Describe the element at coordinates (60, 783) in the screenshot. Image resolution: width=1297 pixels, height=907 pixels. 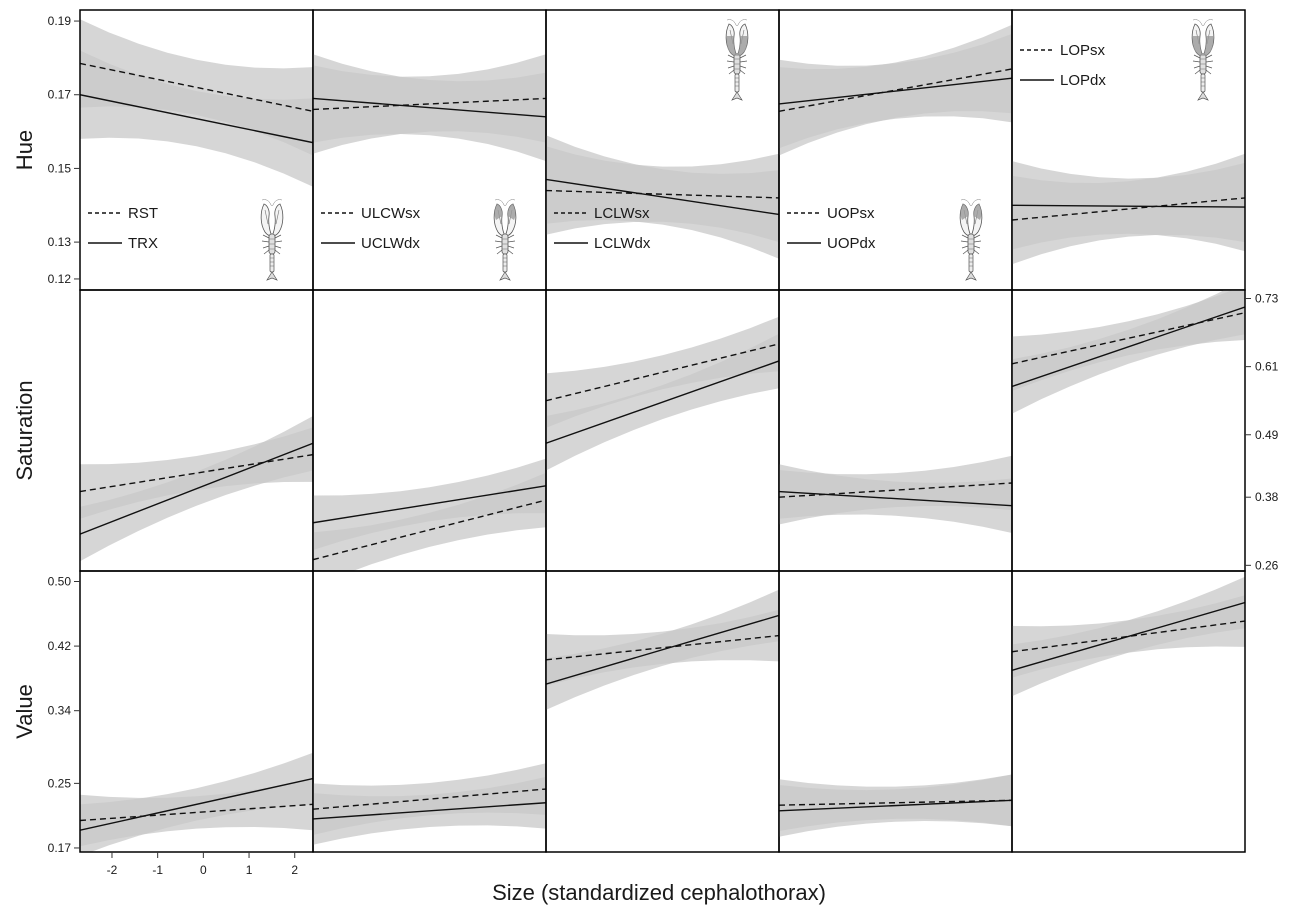
I see `y-tick-label: 0.25` at that location.